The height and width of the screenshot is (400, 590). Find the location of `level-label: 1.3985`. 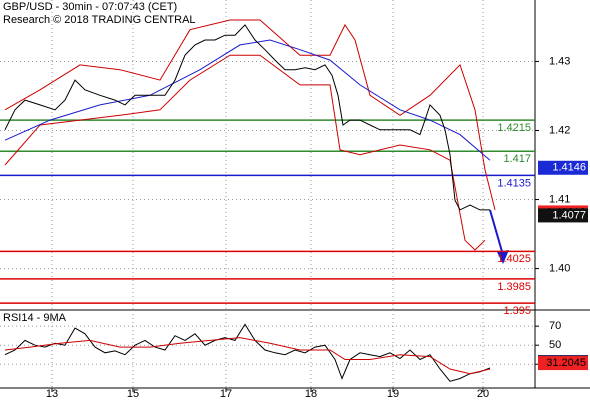

level-label: 1.3985 is located at coordinates (514, 287).